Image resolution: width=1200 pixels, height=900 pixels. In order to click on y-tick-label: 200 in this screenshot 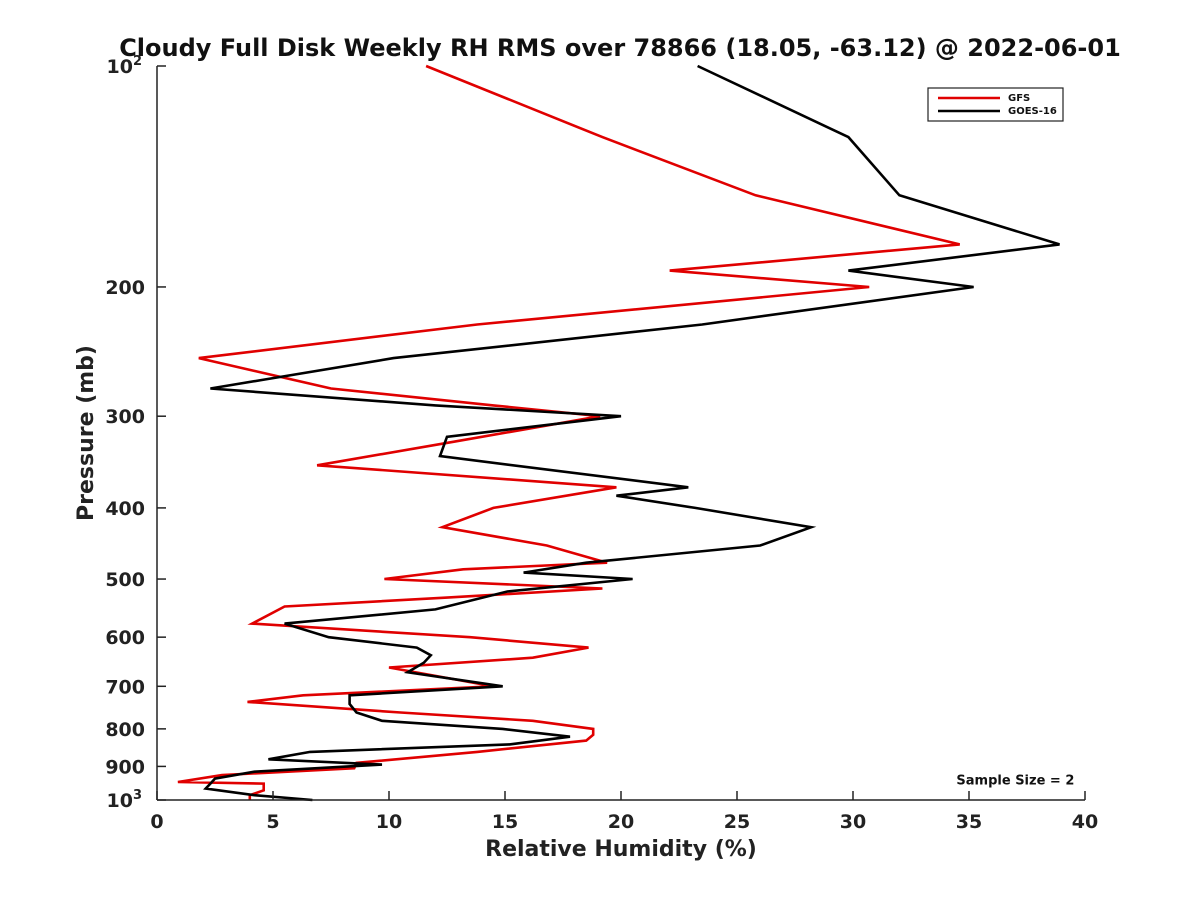, I will do `click(125, 288)`.